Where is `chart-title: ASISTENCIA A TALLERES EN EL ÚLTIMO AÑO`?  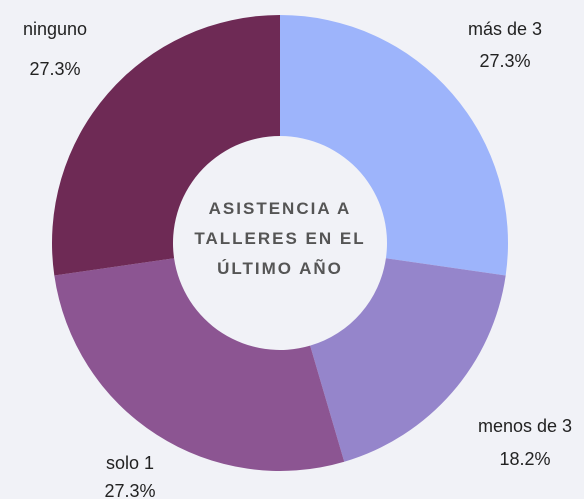 chart-title: ASISTENCIA A TALLERES EN EL ÚLTIMO AÑO is located at coordinates (280, 238).